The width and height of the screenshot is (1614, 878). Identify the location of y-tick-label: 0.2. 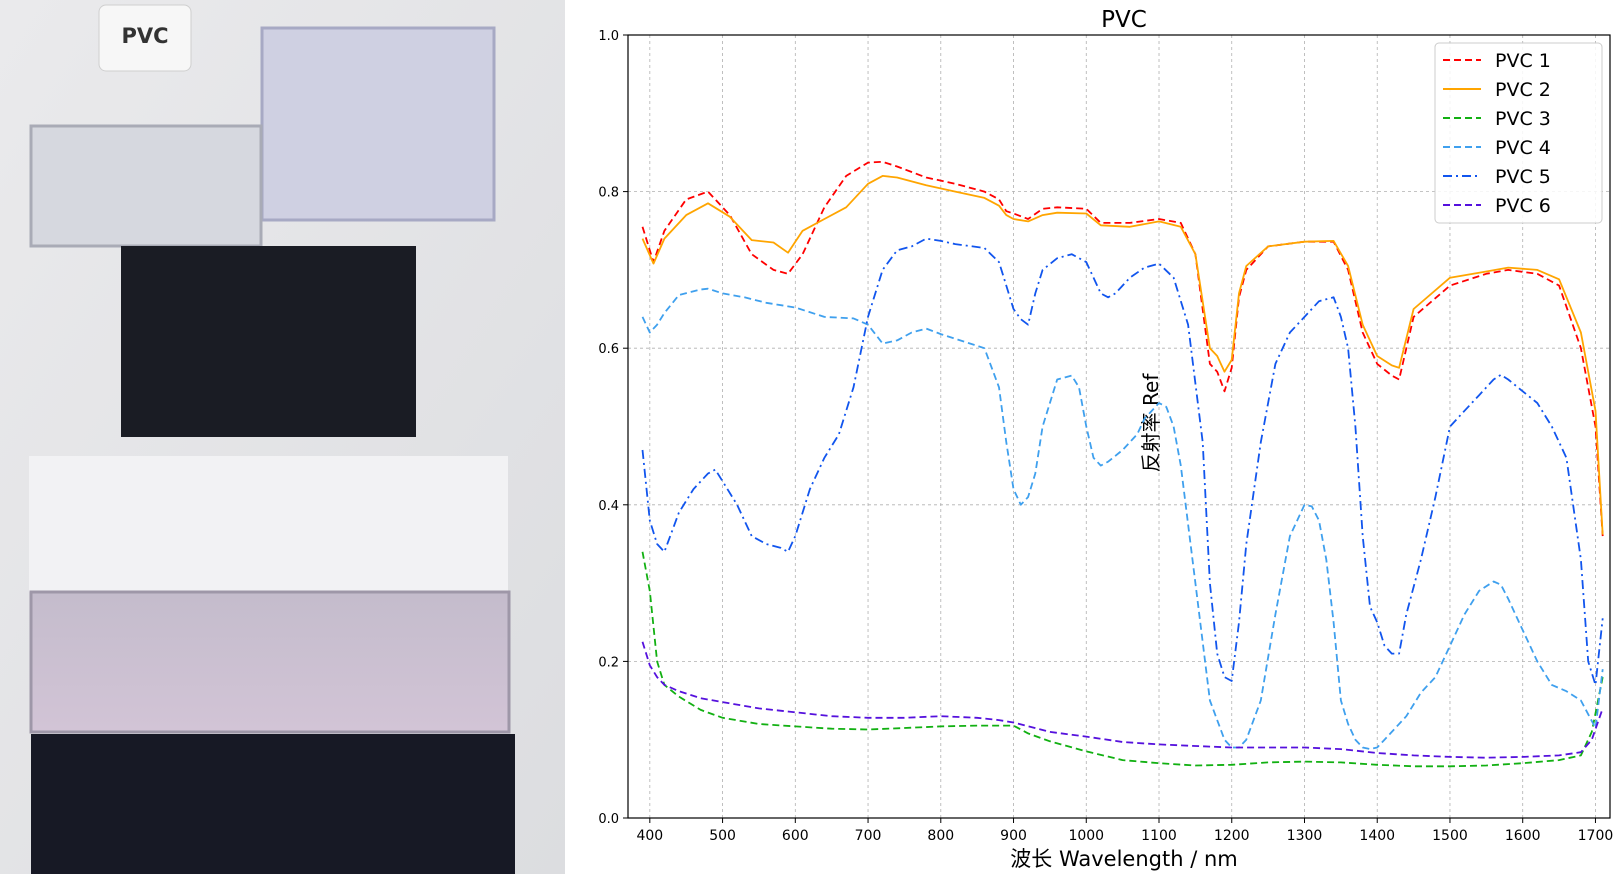
(608, 662).